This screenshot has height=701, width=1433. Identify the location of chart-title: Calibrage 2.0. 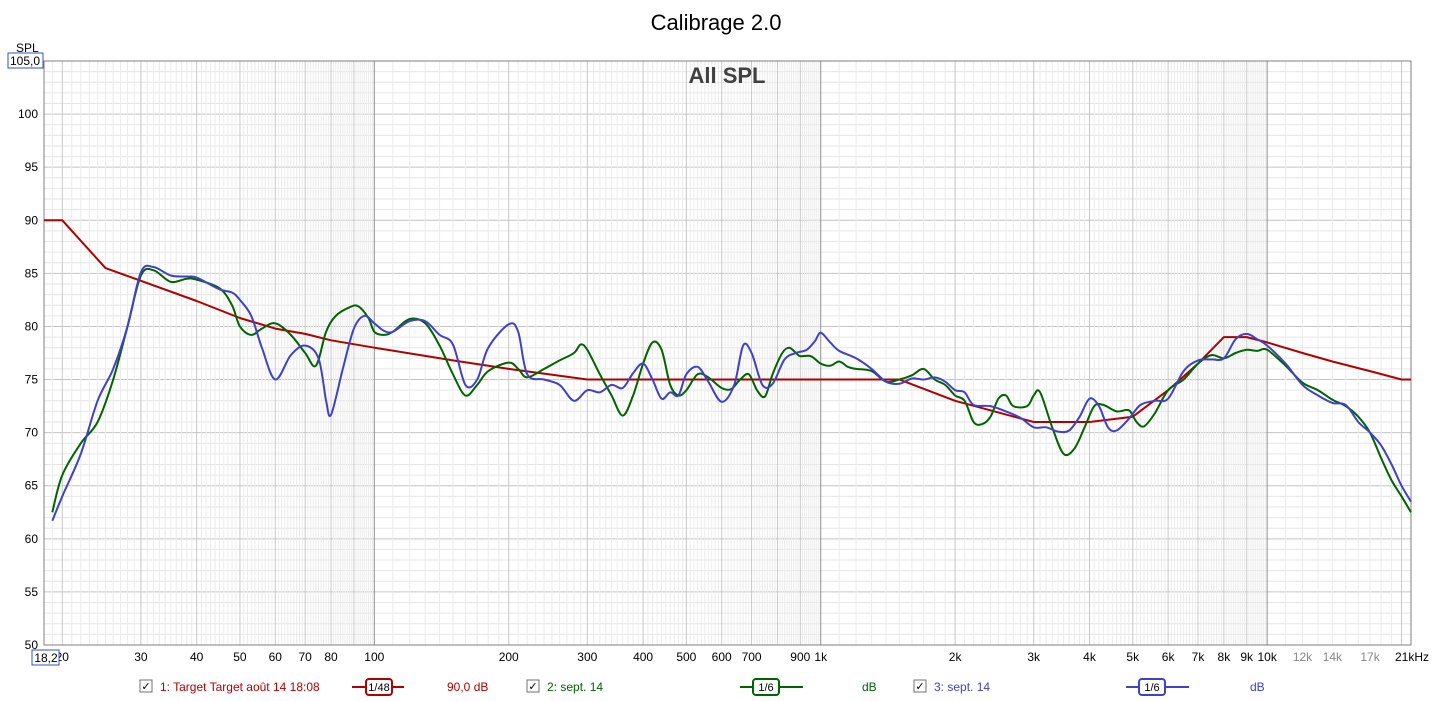
(716, 22).